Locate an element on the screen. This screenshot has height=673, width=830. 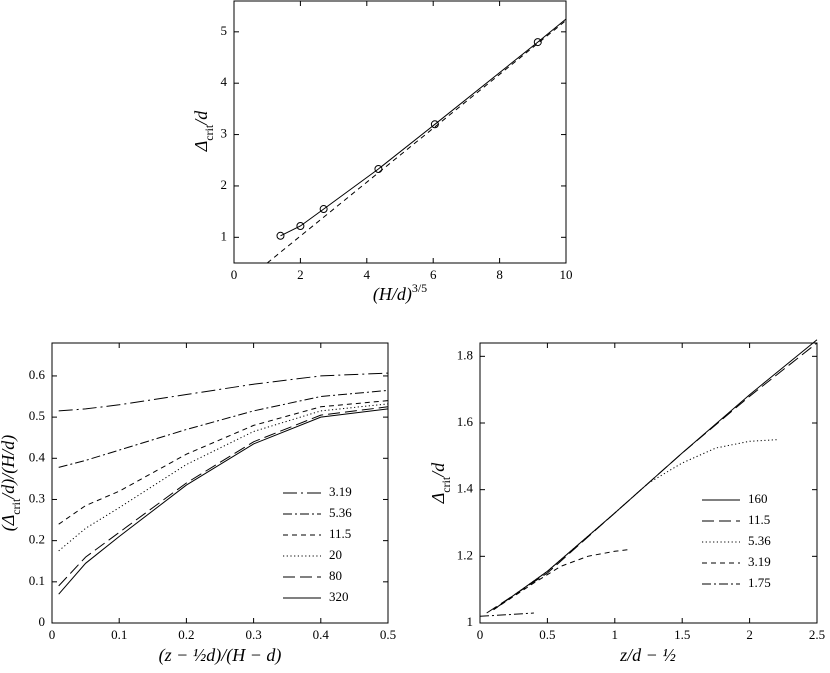
y-tick-label: 0.1 is located at coordinates (37, 580).